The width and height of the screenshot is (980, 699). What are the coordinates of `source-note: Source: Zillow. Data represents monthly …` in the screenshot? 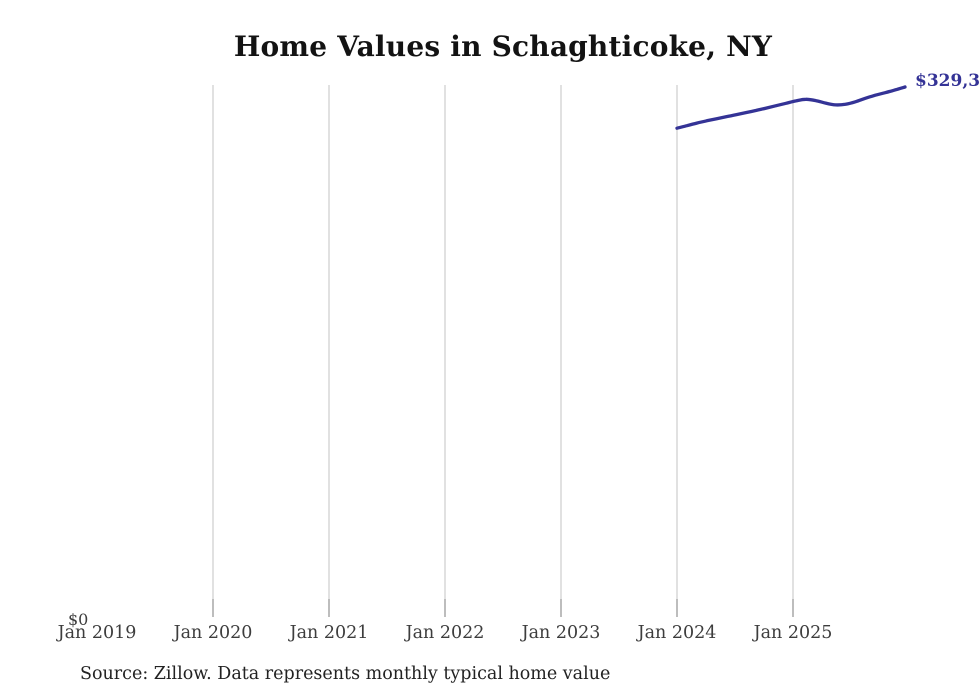 It's located at (345, 674).